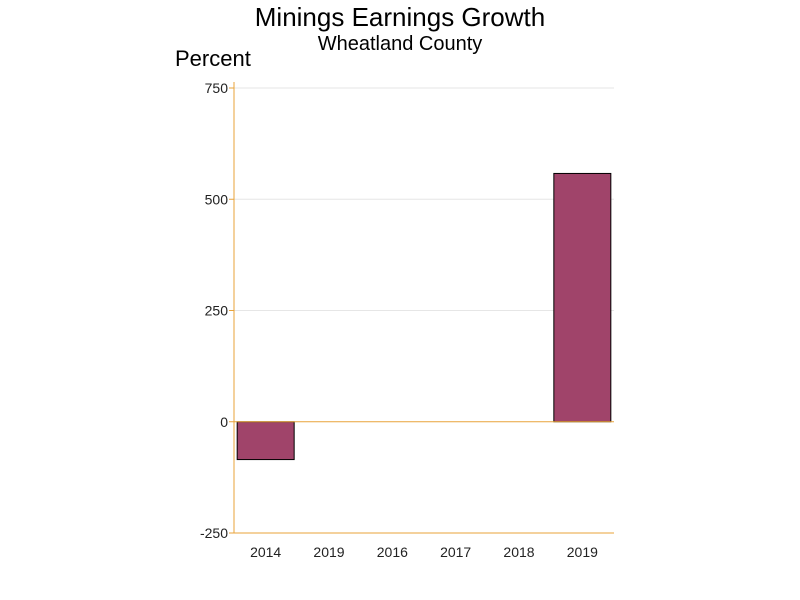  Describe the element at coordinates (213, 58) in the screenshot. I see `y-axis-label: Percent` at that location.